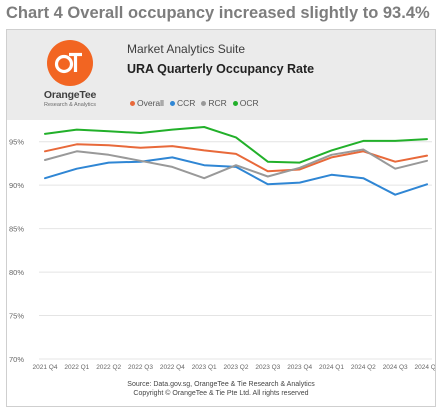  Describe the element at coordinates (217, 103) in the screenshot. I see `legend-label-rcr: RCR` at that location.